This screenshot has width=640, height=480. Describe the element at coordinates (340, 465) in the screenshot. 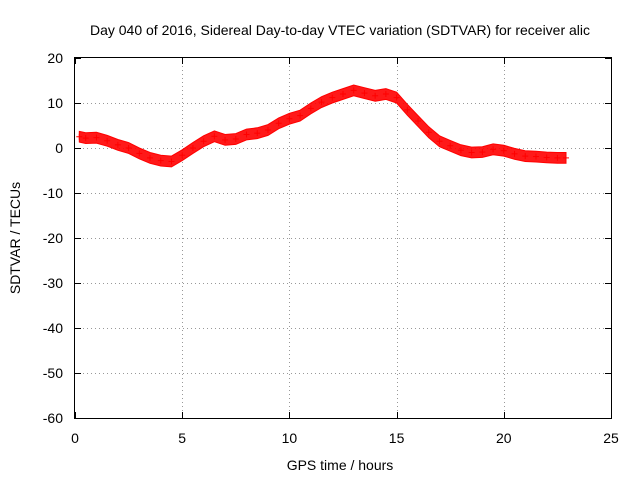

I see `x-axis-label: GPS time / hours` at that location.